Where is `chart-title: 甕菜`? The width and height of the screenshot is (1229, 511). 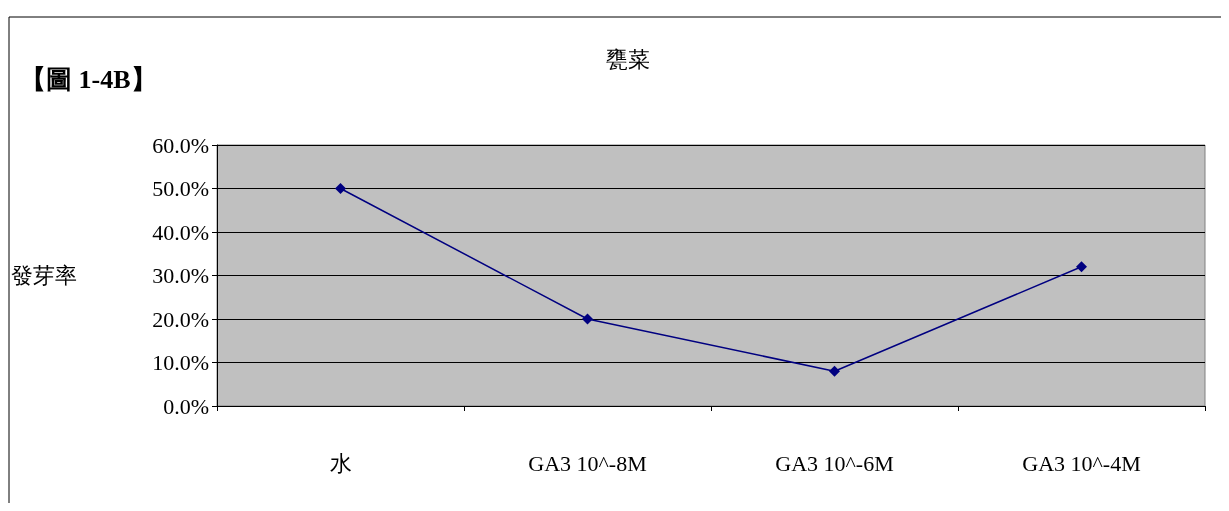
chart-title: 甕菜 is located at coordinates (628, 59).